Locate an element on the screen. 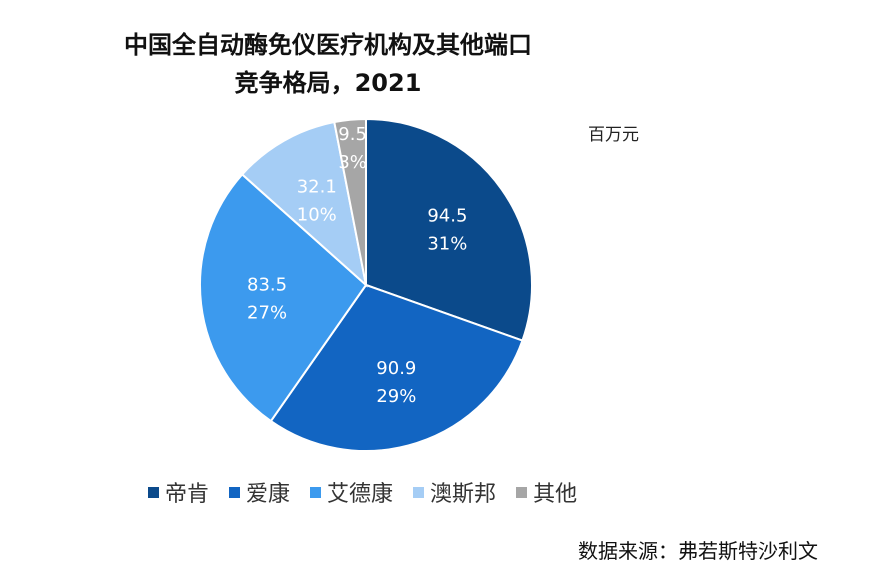  legend-item-2: 艾德康 is located at coordinates (351, 492).